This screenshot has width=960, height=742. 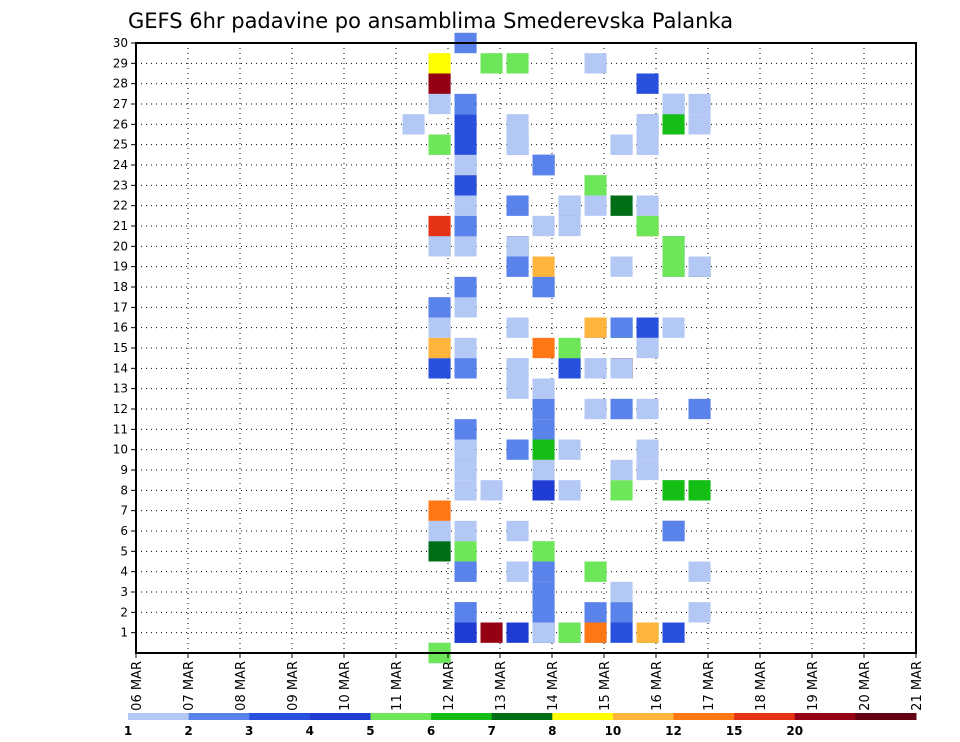 What do you see at coordinates (120, 287) in the screenshot?
I see `y-tick-label: 18` at bounding box center [120, 287].